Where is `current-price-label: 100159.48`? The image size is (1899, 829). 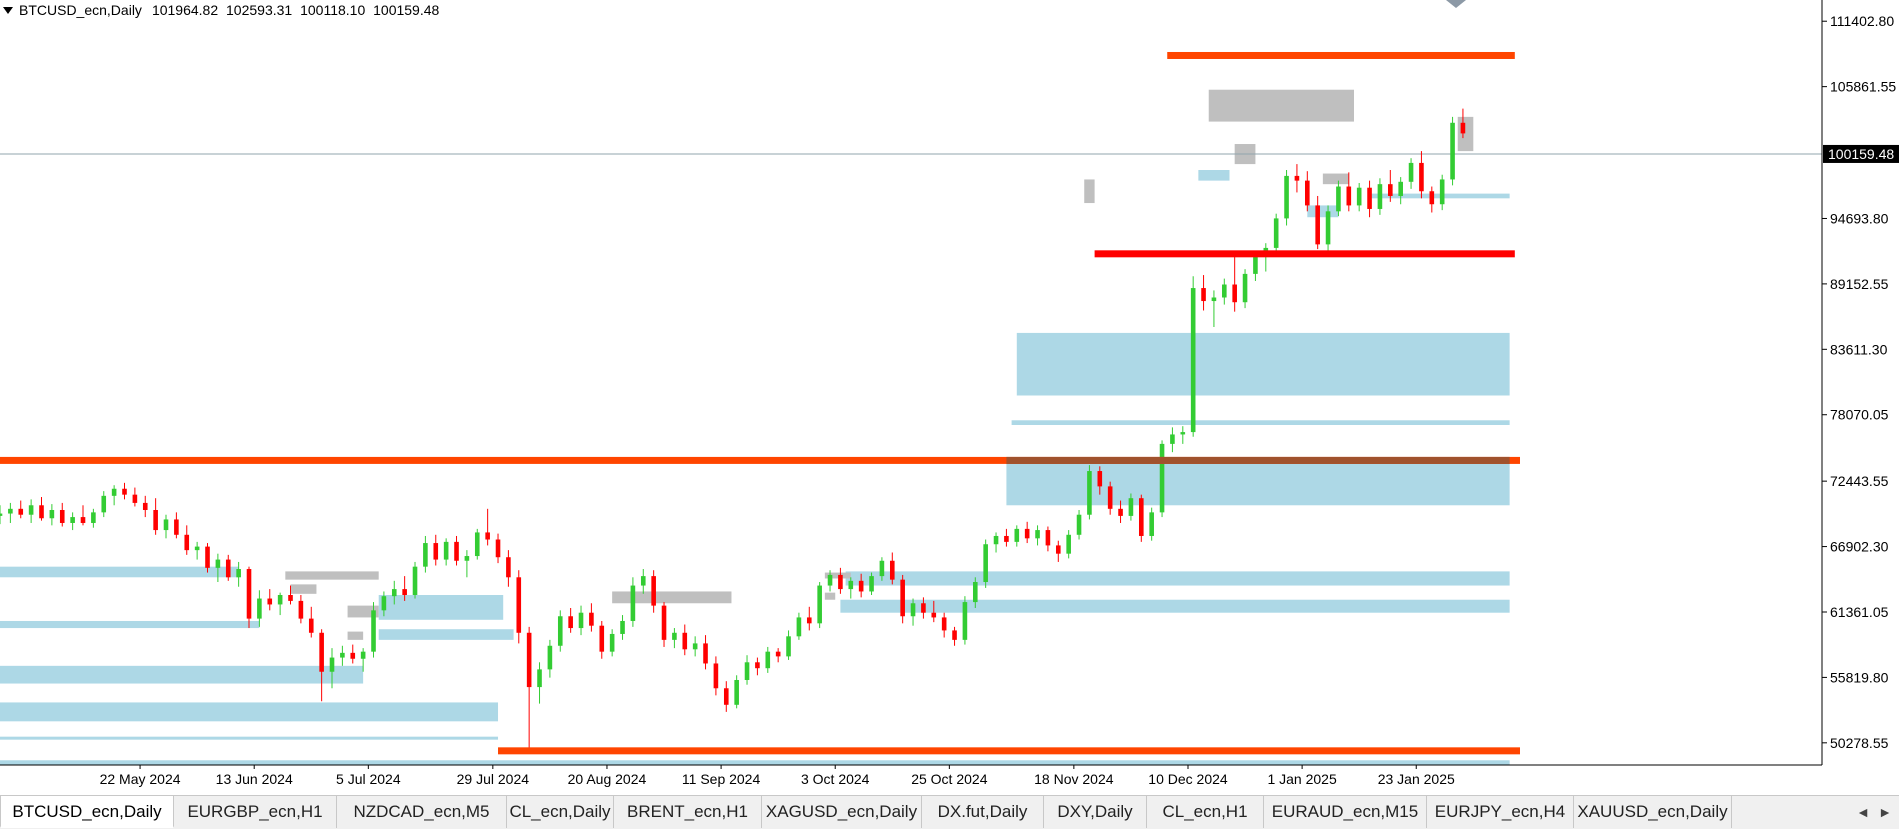 current-price-label: 100159.48 is located at coordinates (1861, 154).